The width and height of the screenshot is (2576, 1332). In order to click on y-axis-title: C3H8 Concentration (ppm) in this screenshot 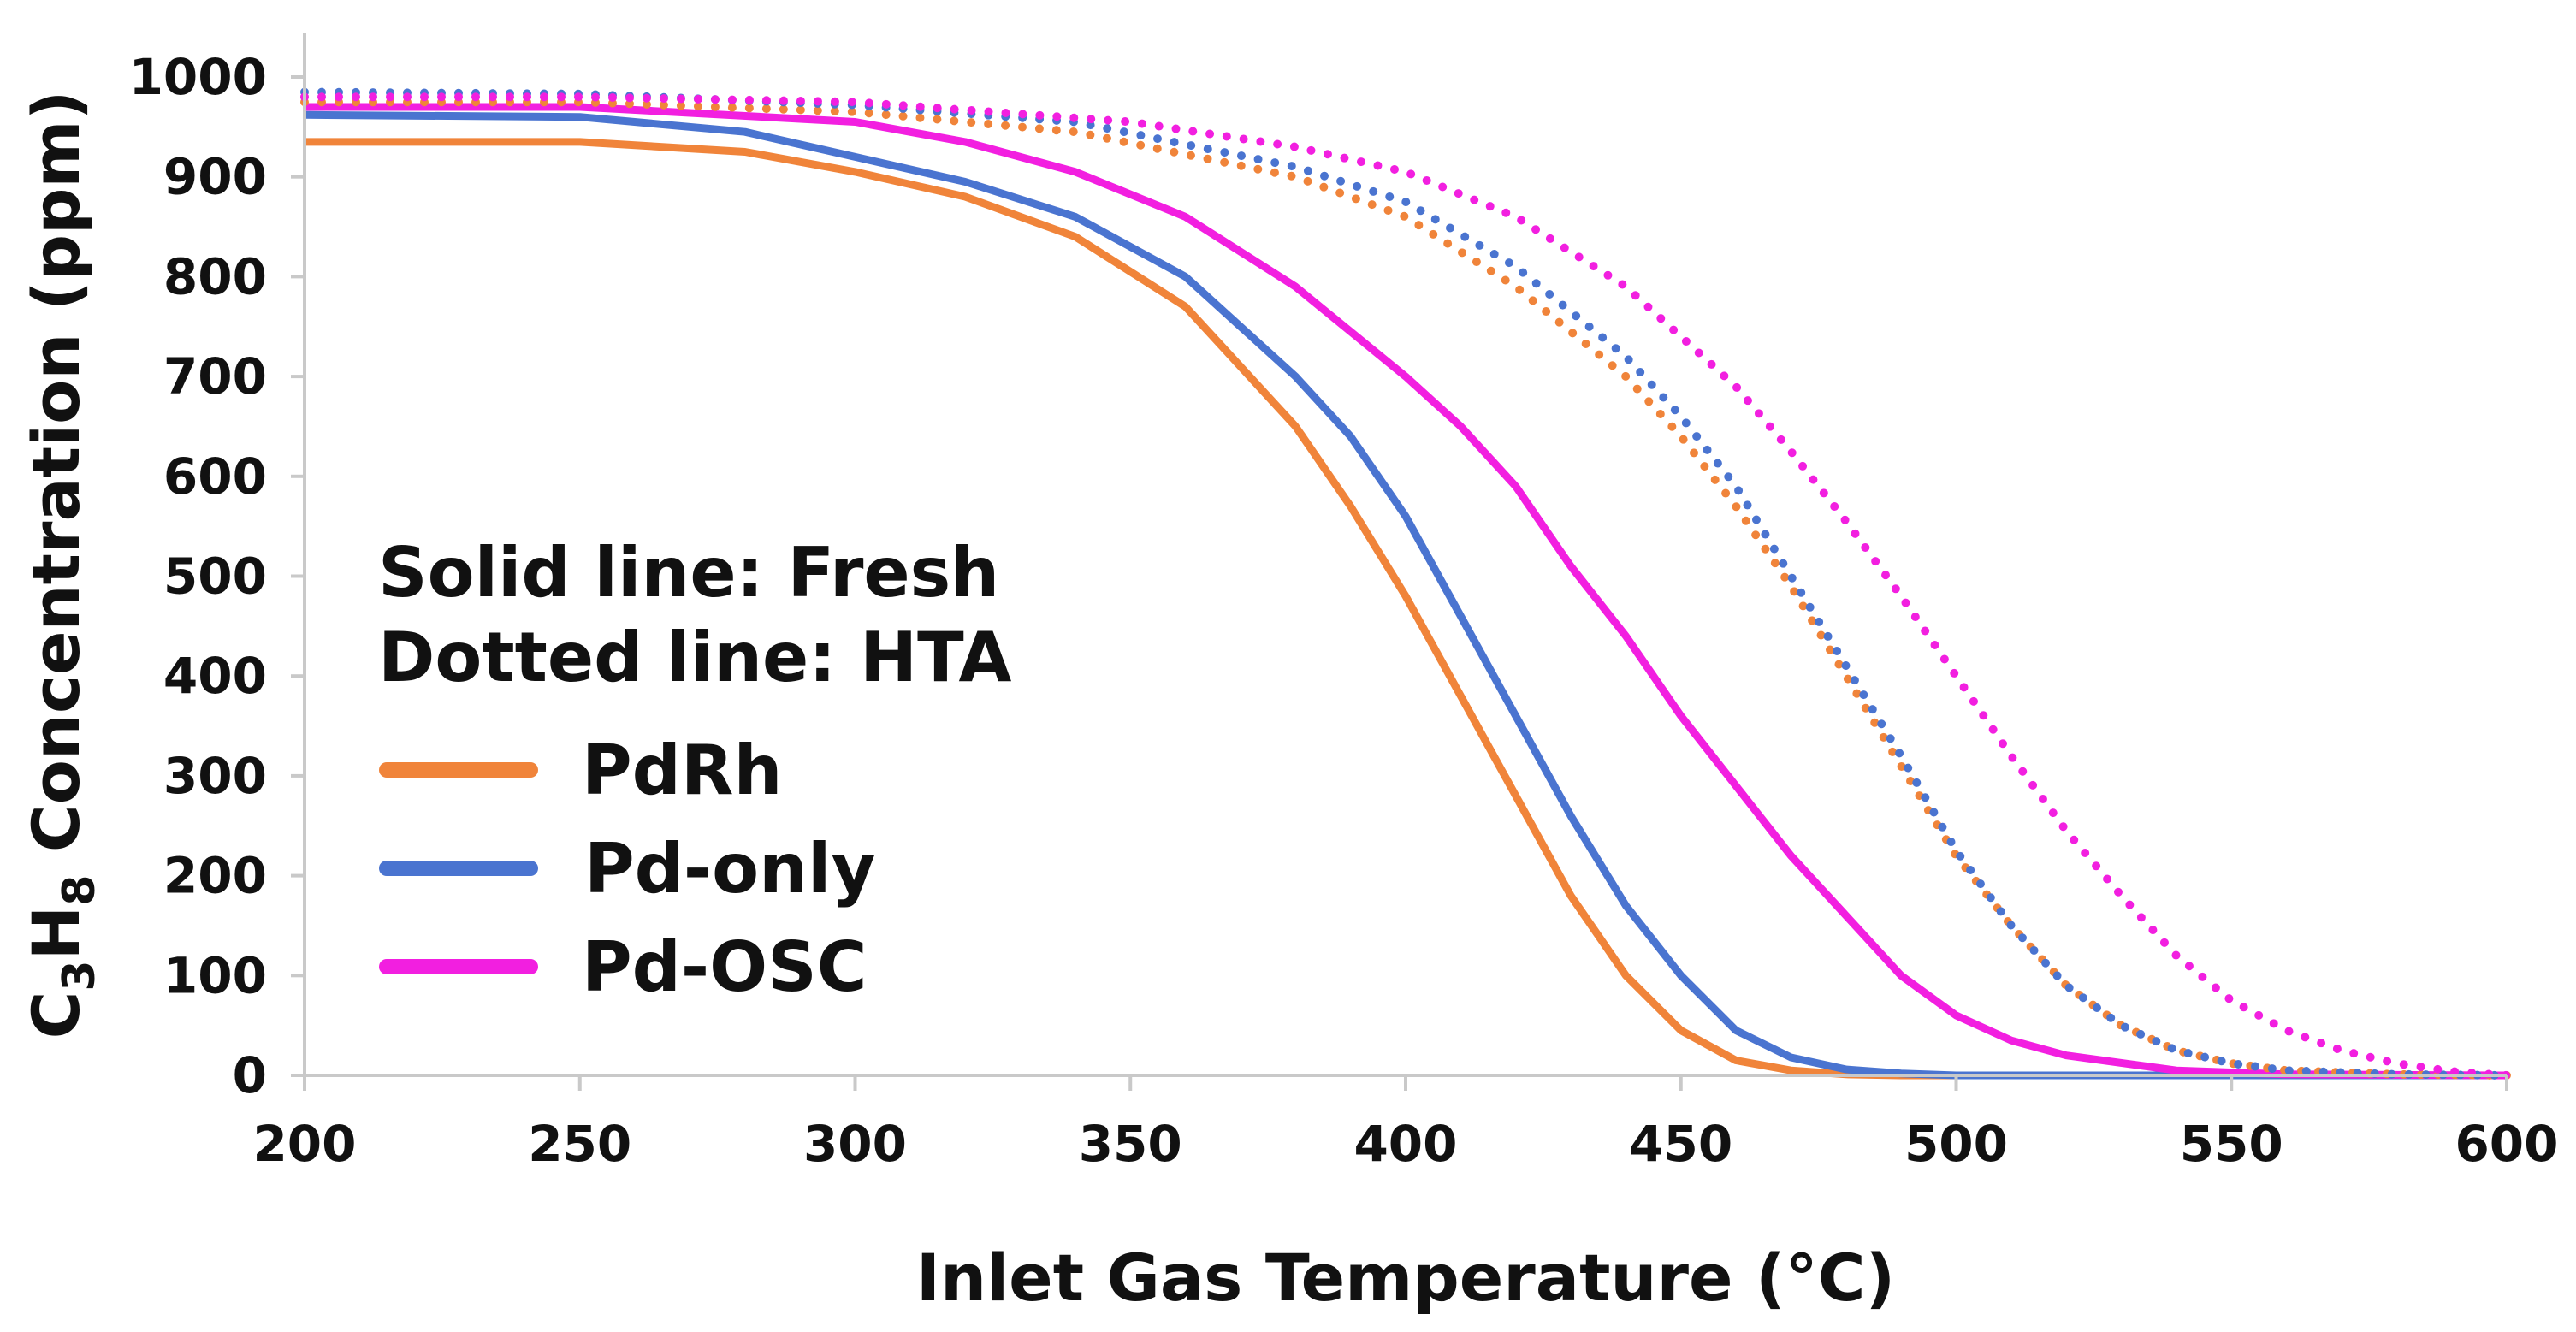, I will do `click(62, 565)`.